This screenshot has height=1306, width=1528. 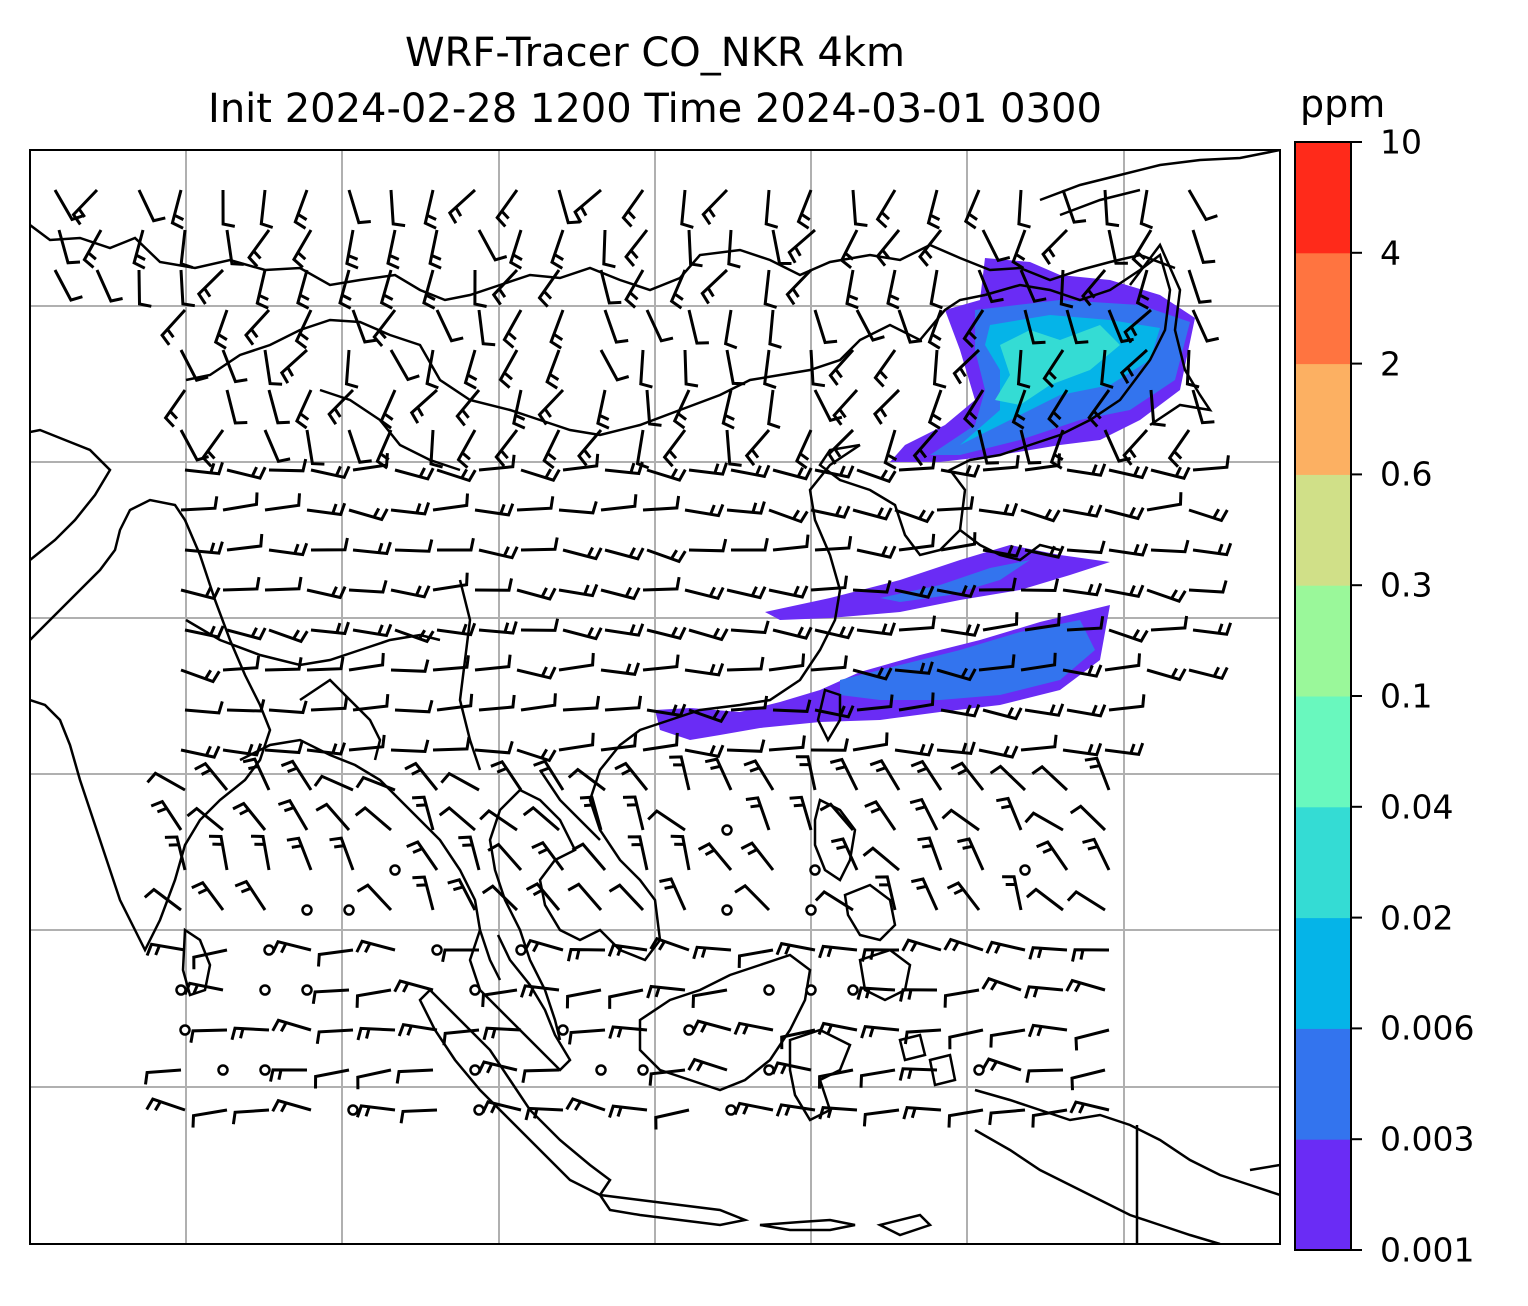 I want to click on colorbar-tick-label: 0.04, so click(x=1417, y=807).